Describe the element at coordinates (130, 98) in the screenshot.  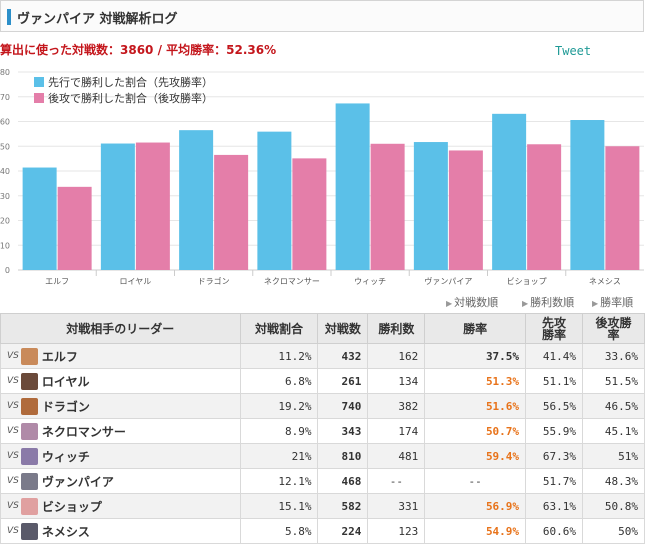
I see `legend-label: 後攻で勝利した割合（後攻勝率）` at that location.